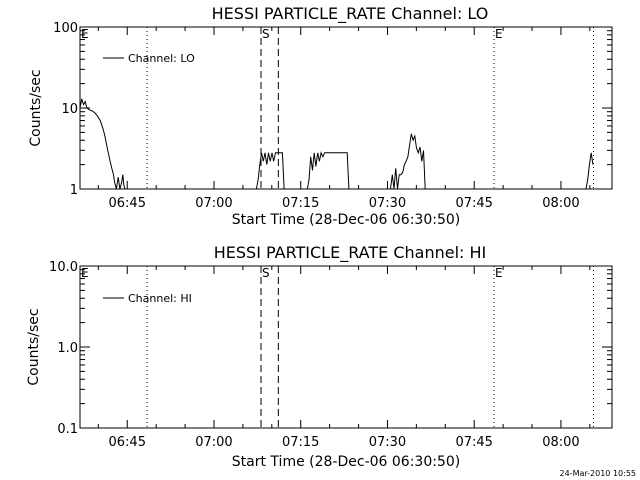 The height and width of the screenshot is (480, 640). Describe the element at coordinates (67, 429) in the screenshot. I see `y-tick-label: 0.1` at that location.